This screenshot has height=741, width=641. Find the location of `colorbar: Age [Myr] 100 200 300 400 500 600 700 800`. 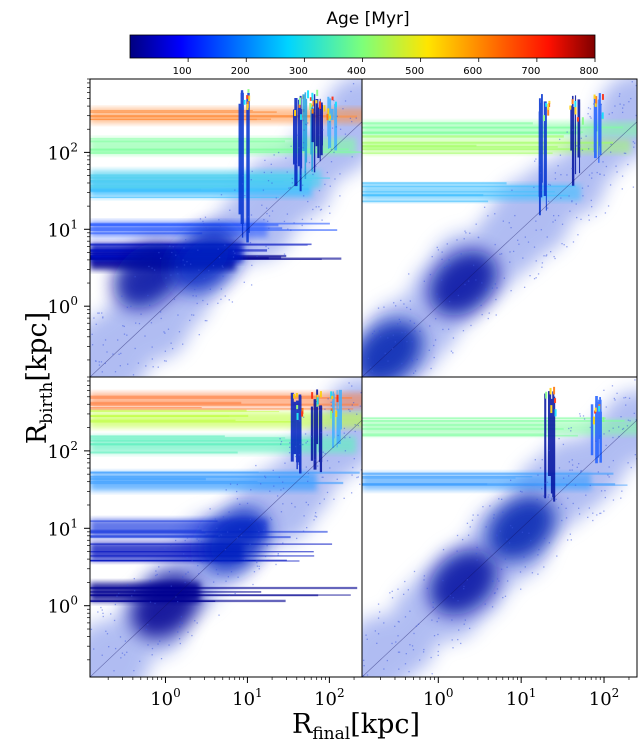

colorbar: Age [Myr] 100 200 300 400 500 600 700 800 is located at coordinates (364, 43).